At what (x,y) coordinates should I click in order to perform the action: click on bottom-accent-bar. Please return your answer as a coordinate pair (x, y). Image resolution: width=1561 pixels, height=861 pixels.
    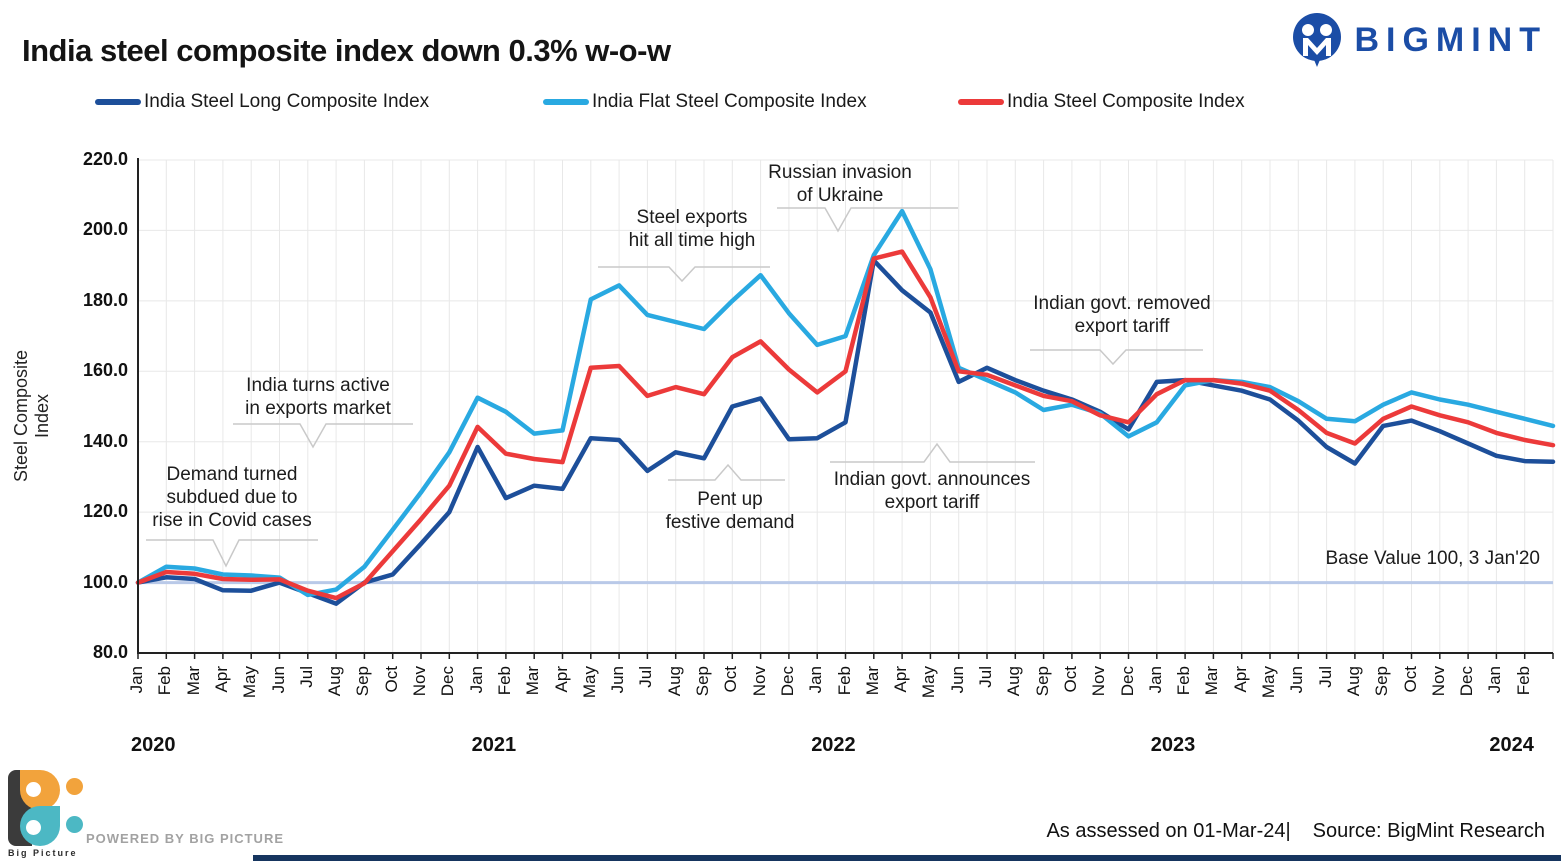
    Looking at the image, I should click on (907, 858).